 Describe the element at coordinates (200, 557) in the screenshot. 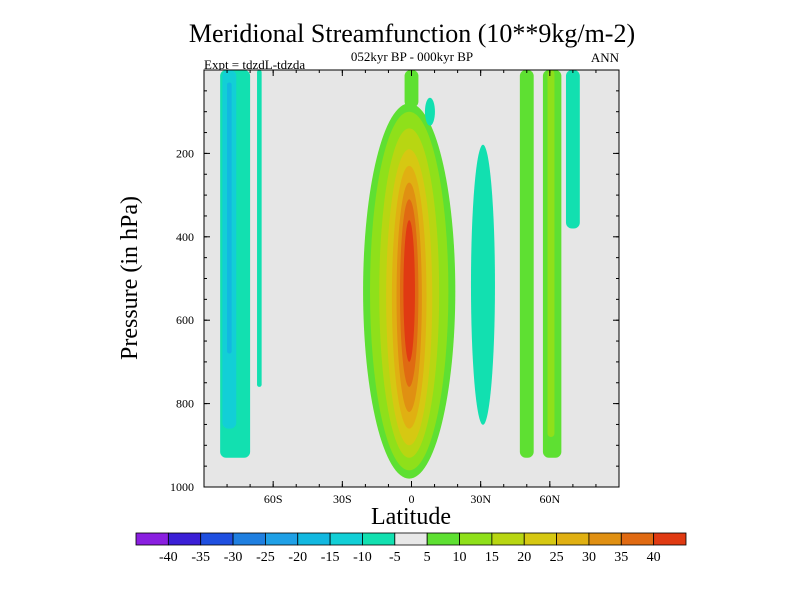

I see `colorbar-label: -35` at that location.